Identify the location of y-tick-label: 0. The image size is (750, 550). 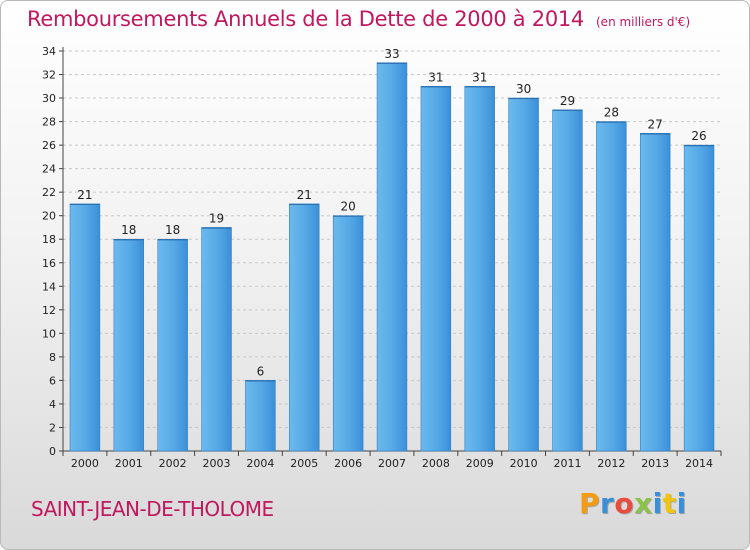
(52, 451).